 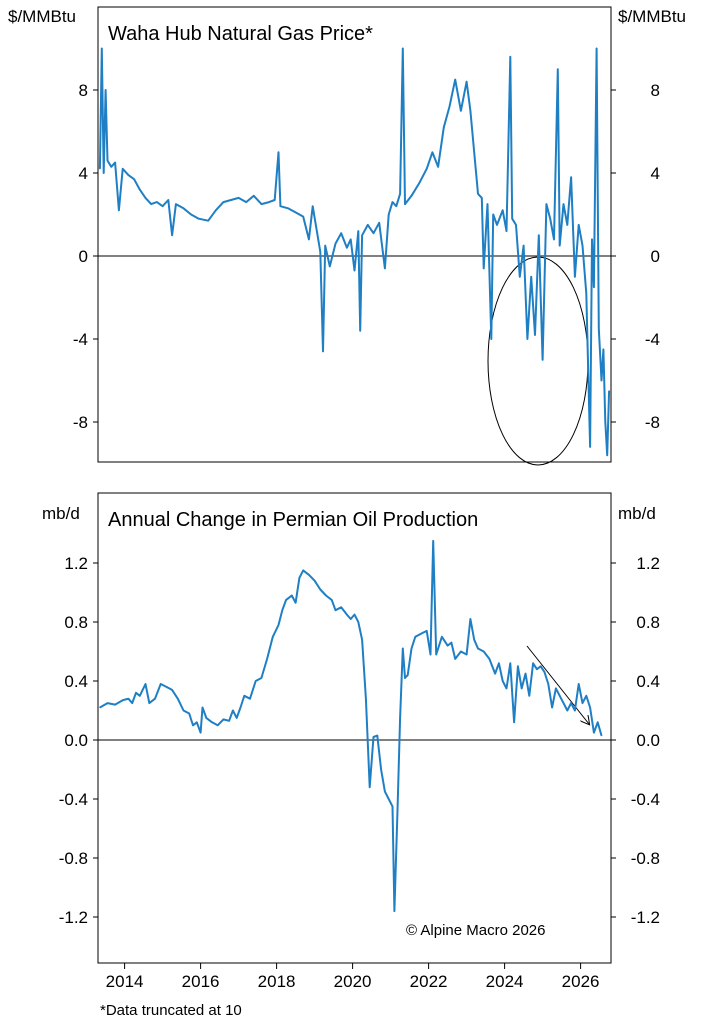 I want to click on y-tick-label-right: -4, so click(x=652, y=339).